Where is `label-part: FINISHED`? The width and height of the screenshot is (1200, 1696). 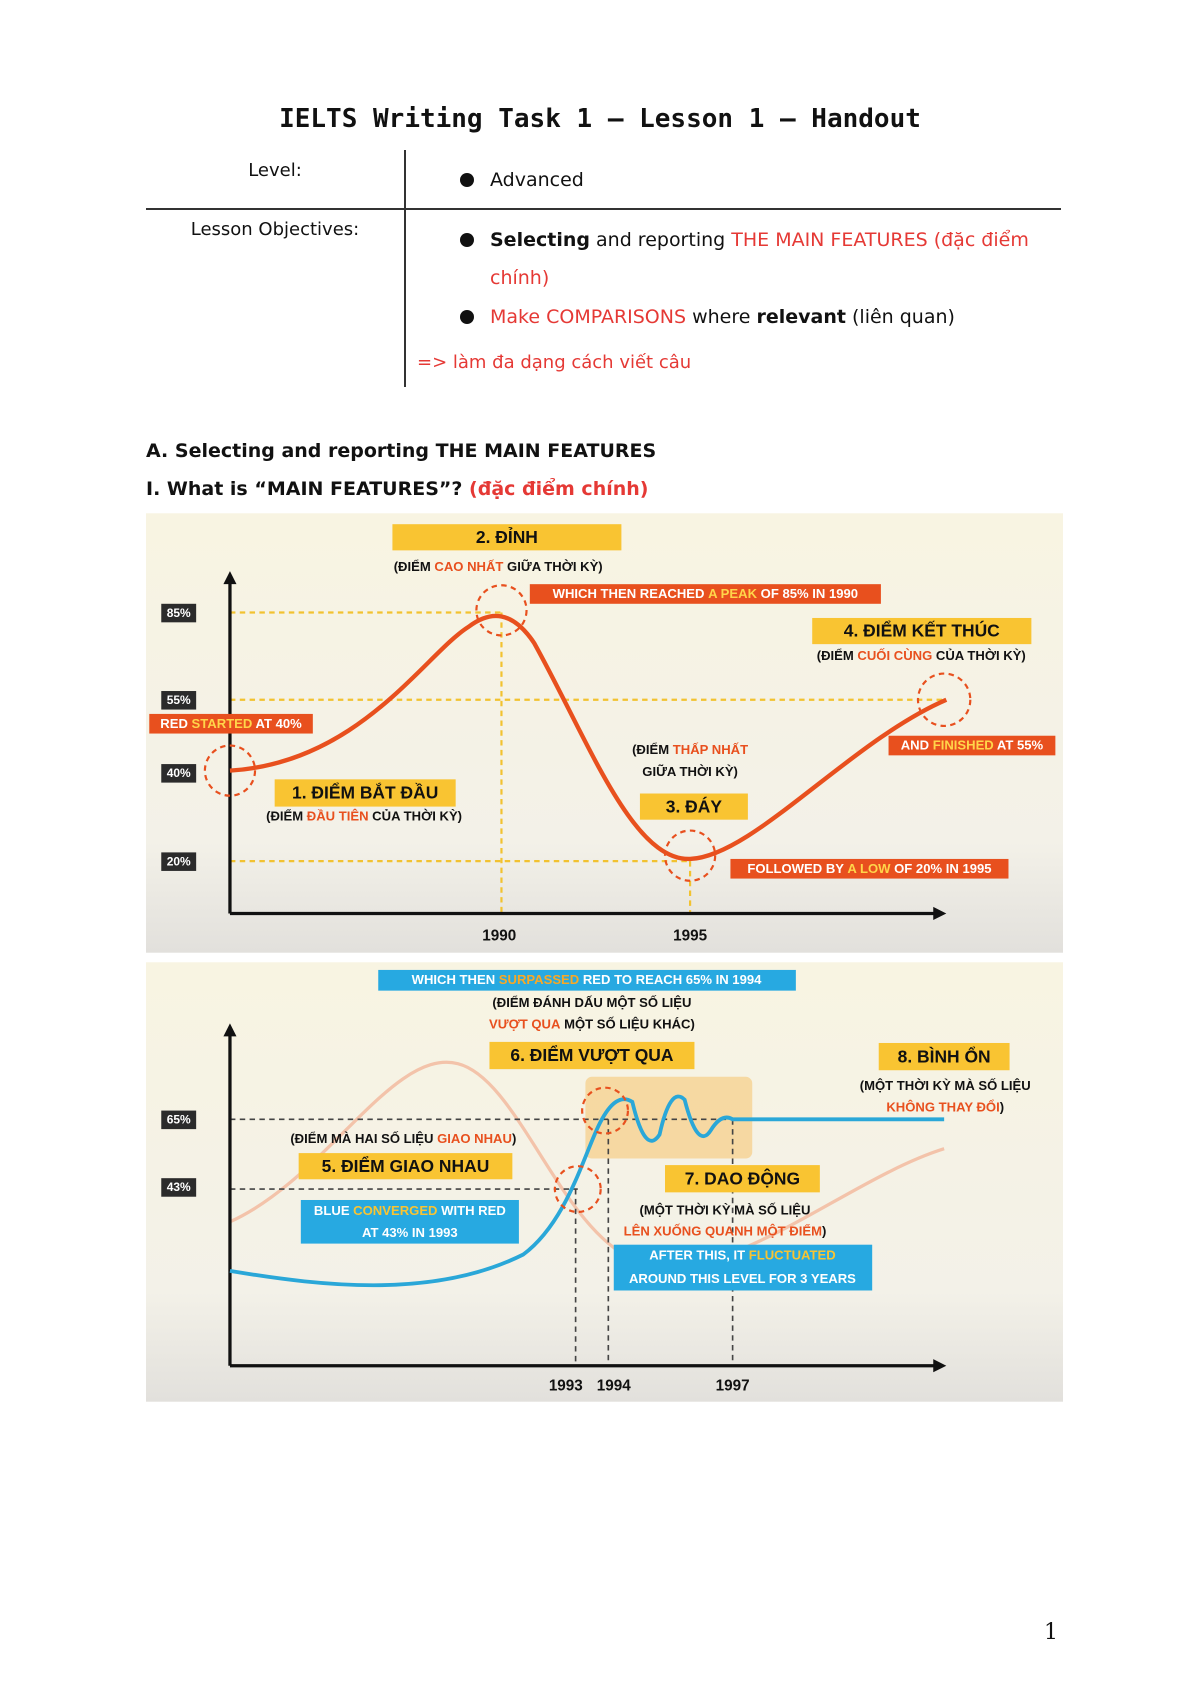 label-part: FINISHED is located at coordinates (963, 745).